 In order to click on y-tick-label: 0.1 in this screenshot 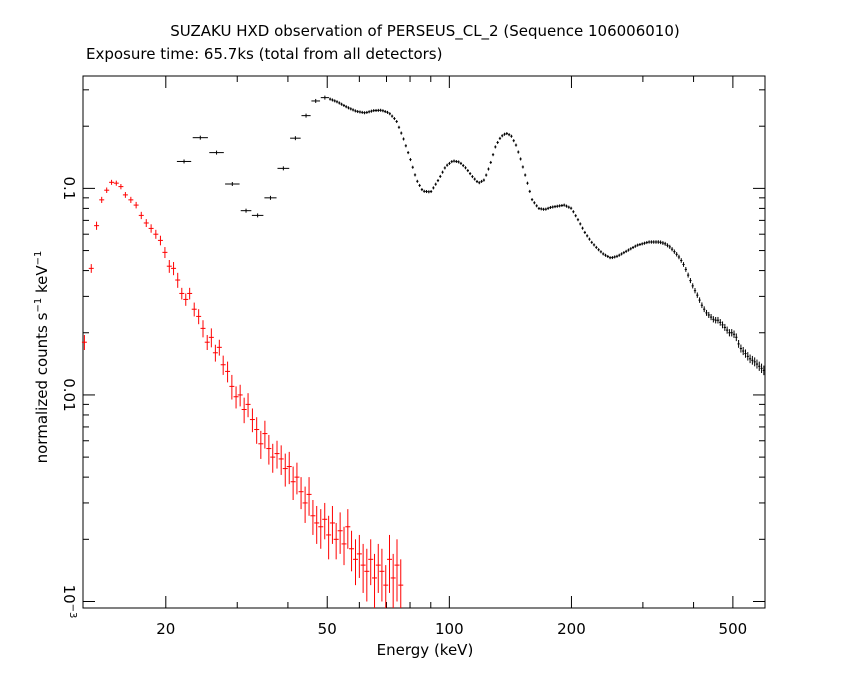, I will do `click(69, 188)`.